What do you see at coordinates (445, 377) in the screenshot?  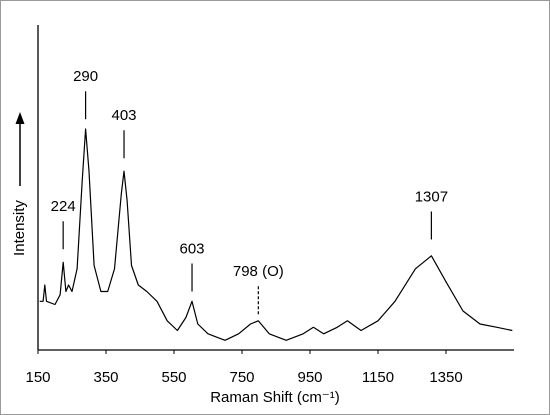 I see `x-tick-label: 1350` at bounding box center [445, 377].